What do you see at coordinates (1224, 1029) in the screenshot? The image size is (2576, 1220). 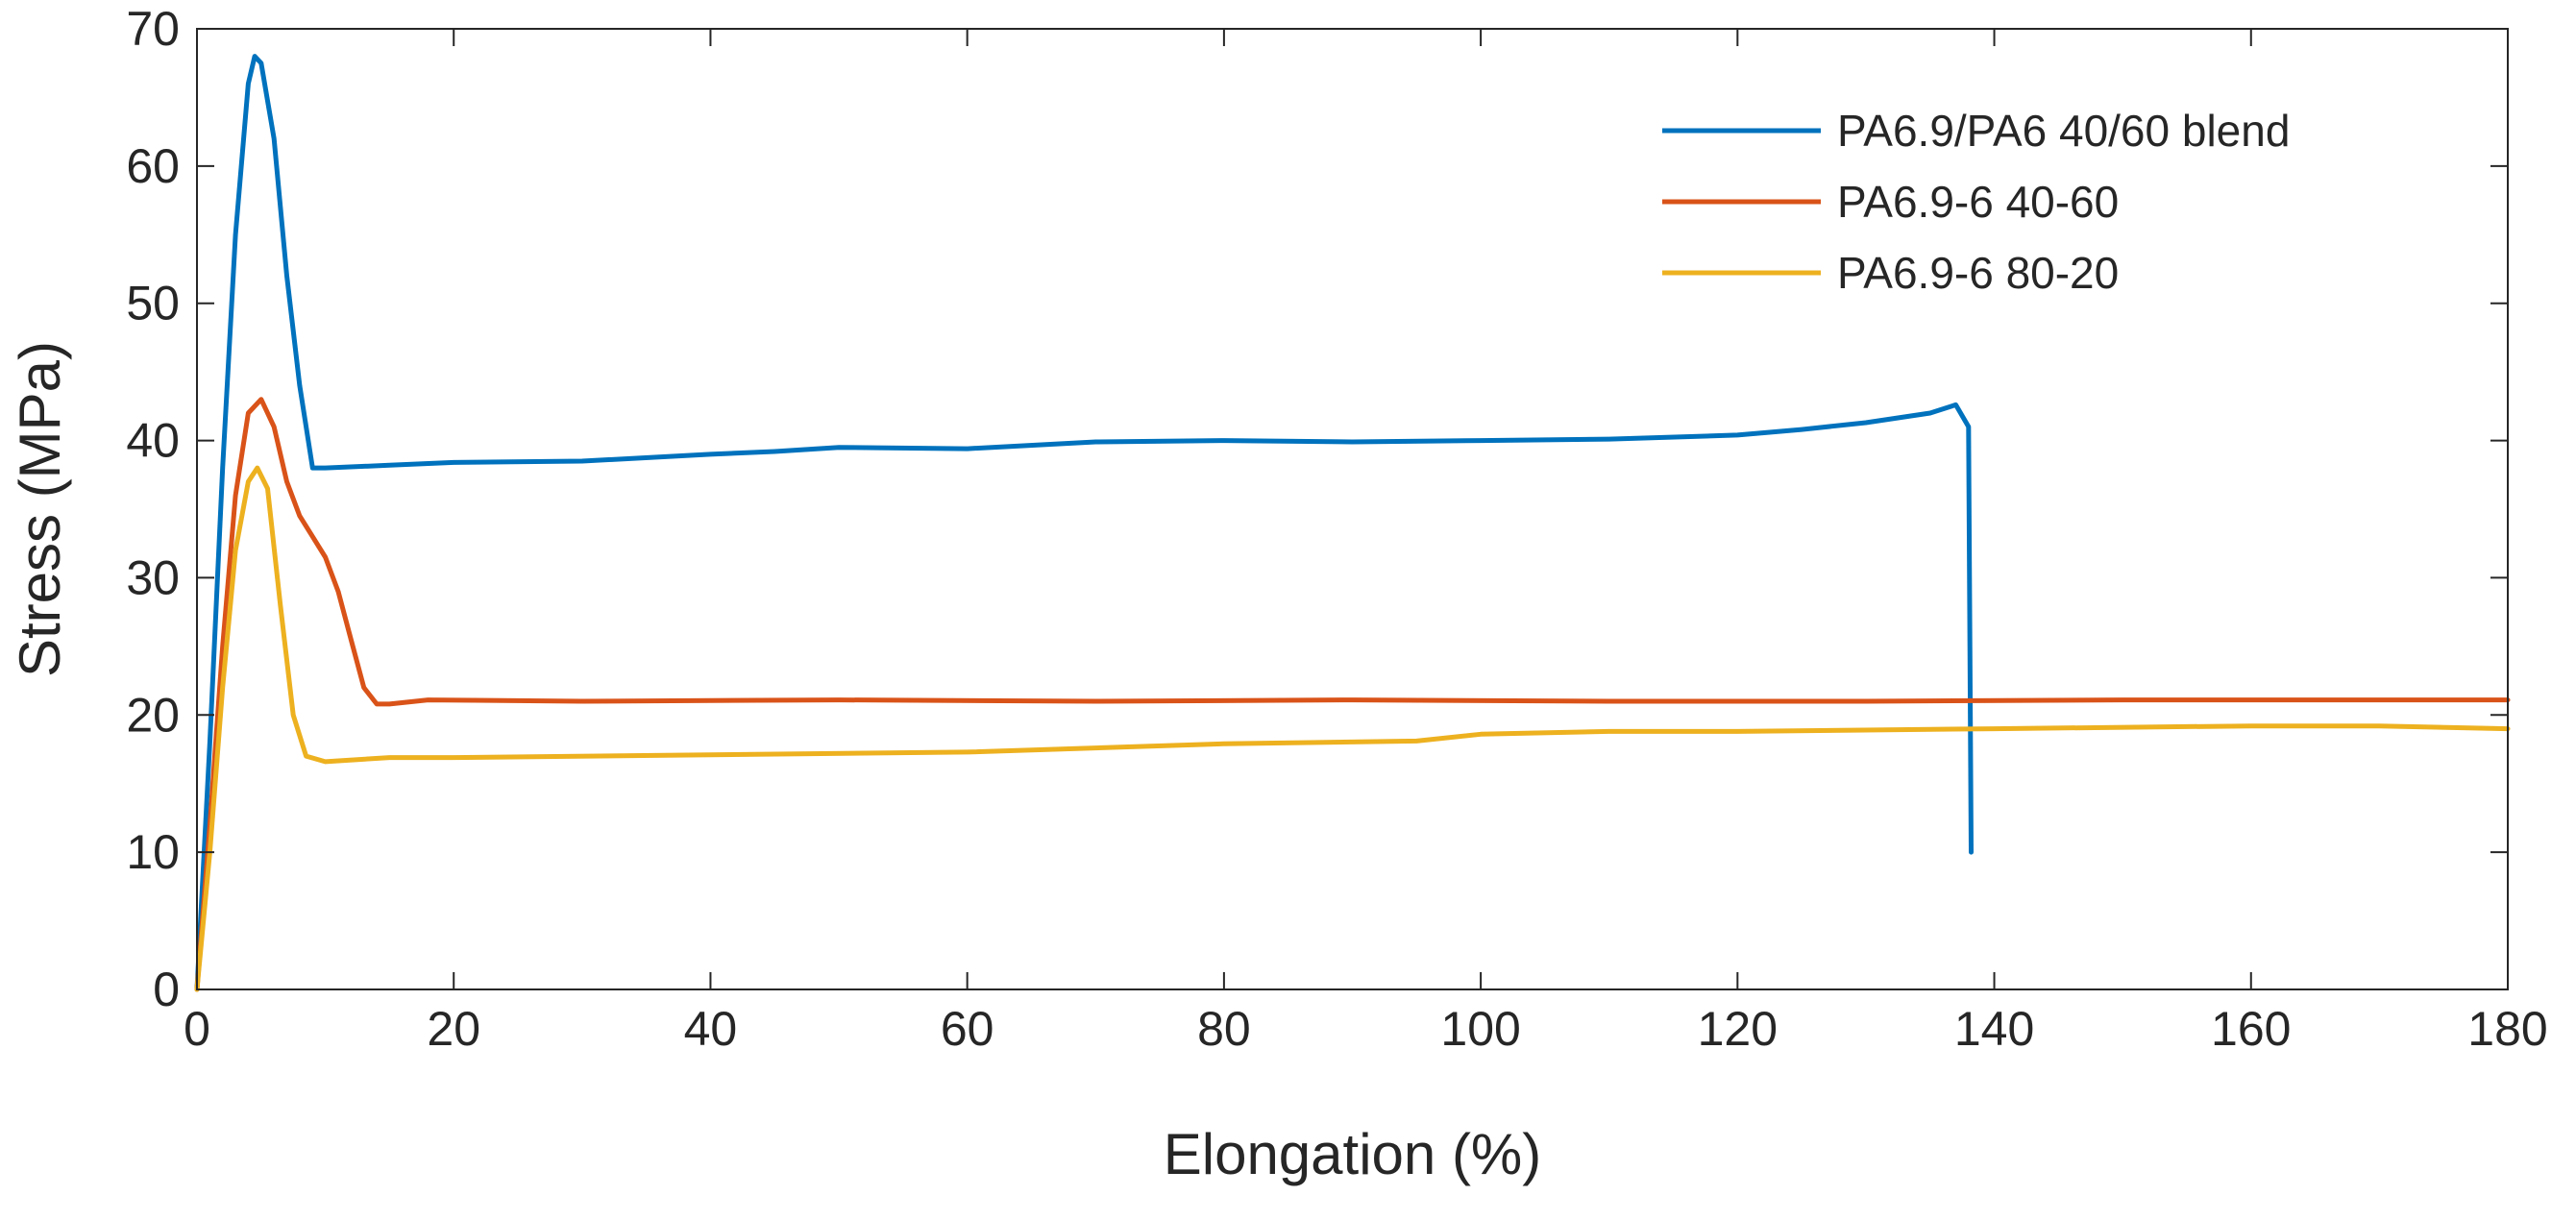 I see `x-tick-label: 80` at bounding box center [1224, 1029].